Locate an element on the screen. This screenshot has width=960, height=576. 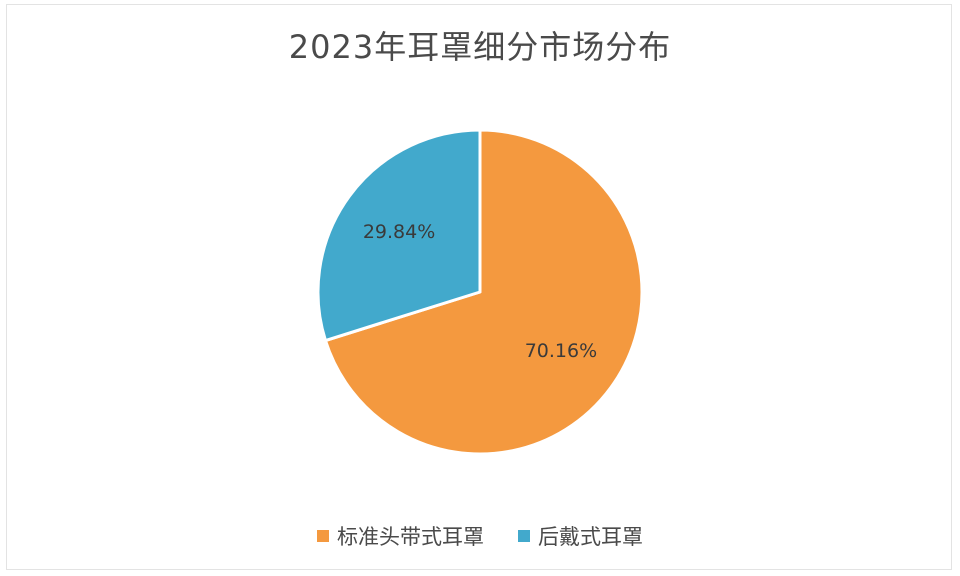
legend-item-behind-head: 后戴式耳罩 is located at coordinates (580, 536).